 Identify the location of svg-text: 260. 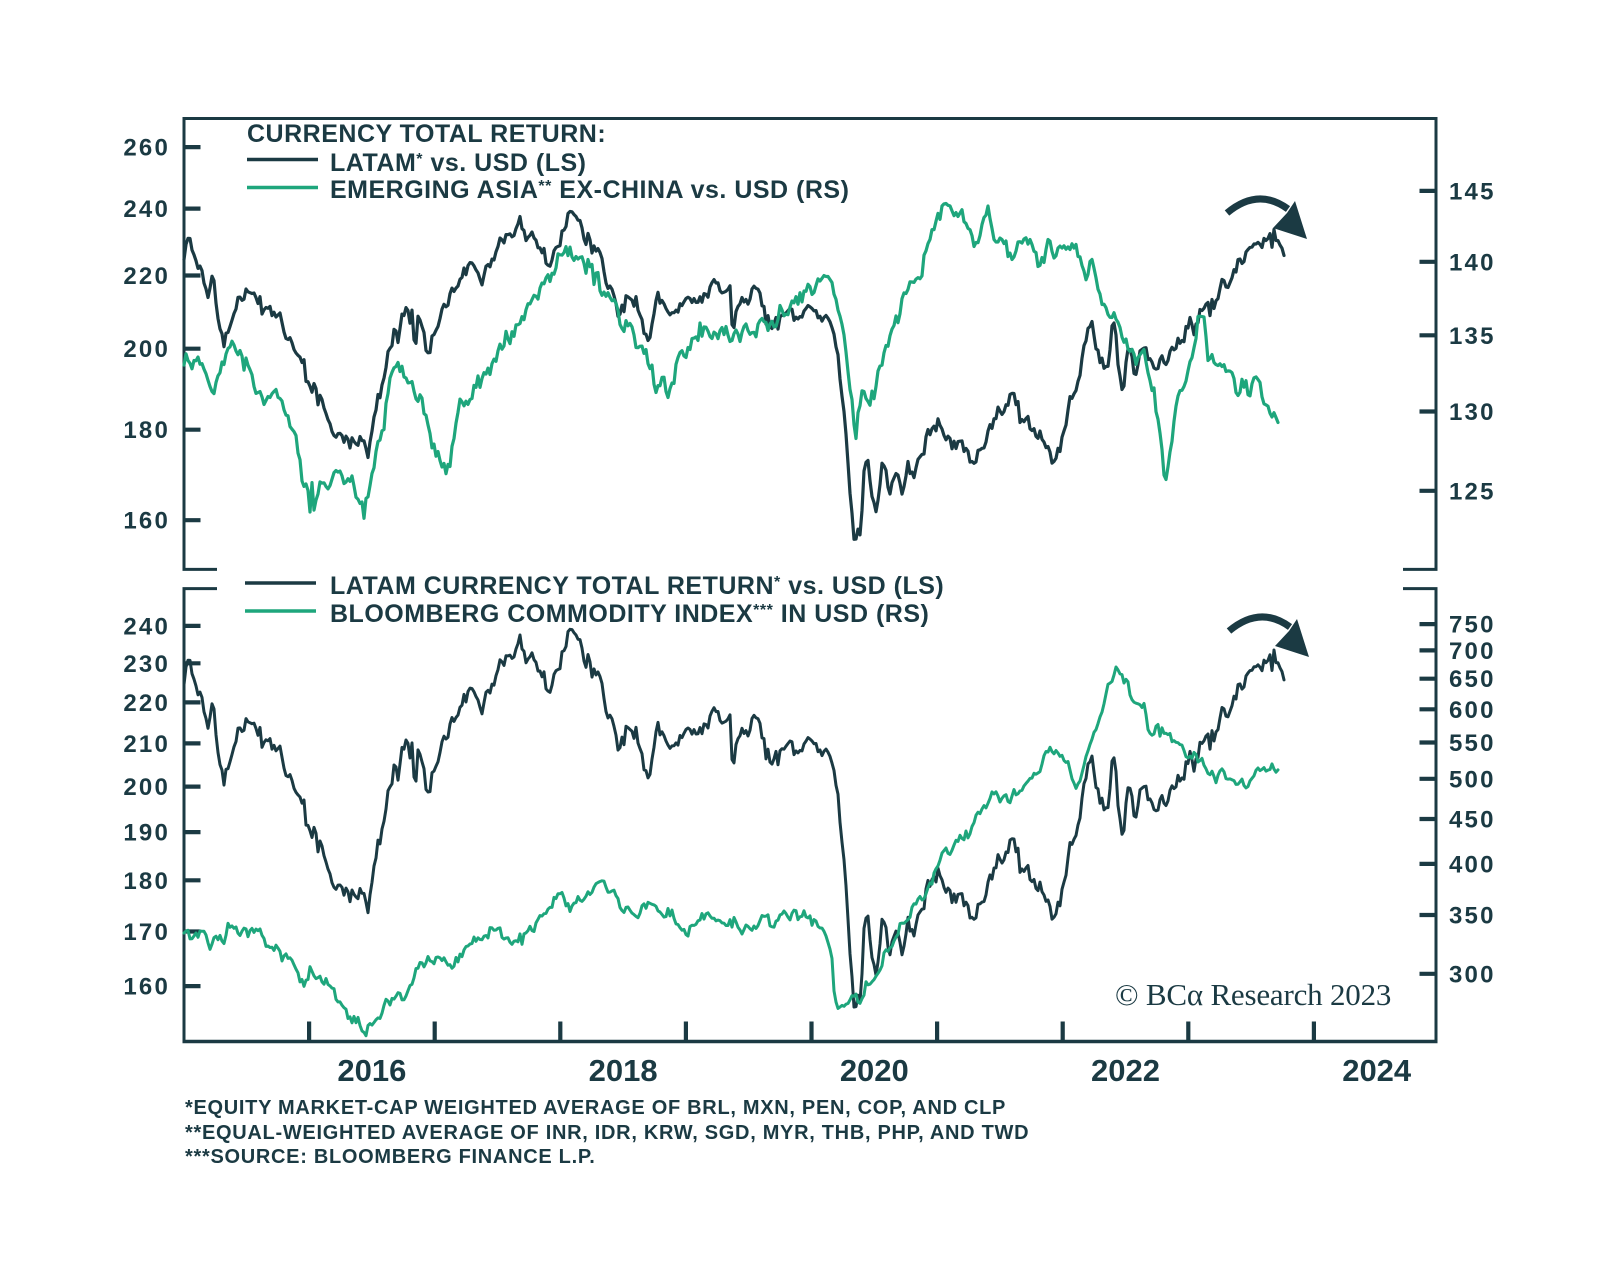
(146, 148).